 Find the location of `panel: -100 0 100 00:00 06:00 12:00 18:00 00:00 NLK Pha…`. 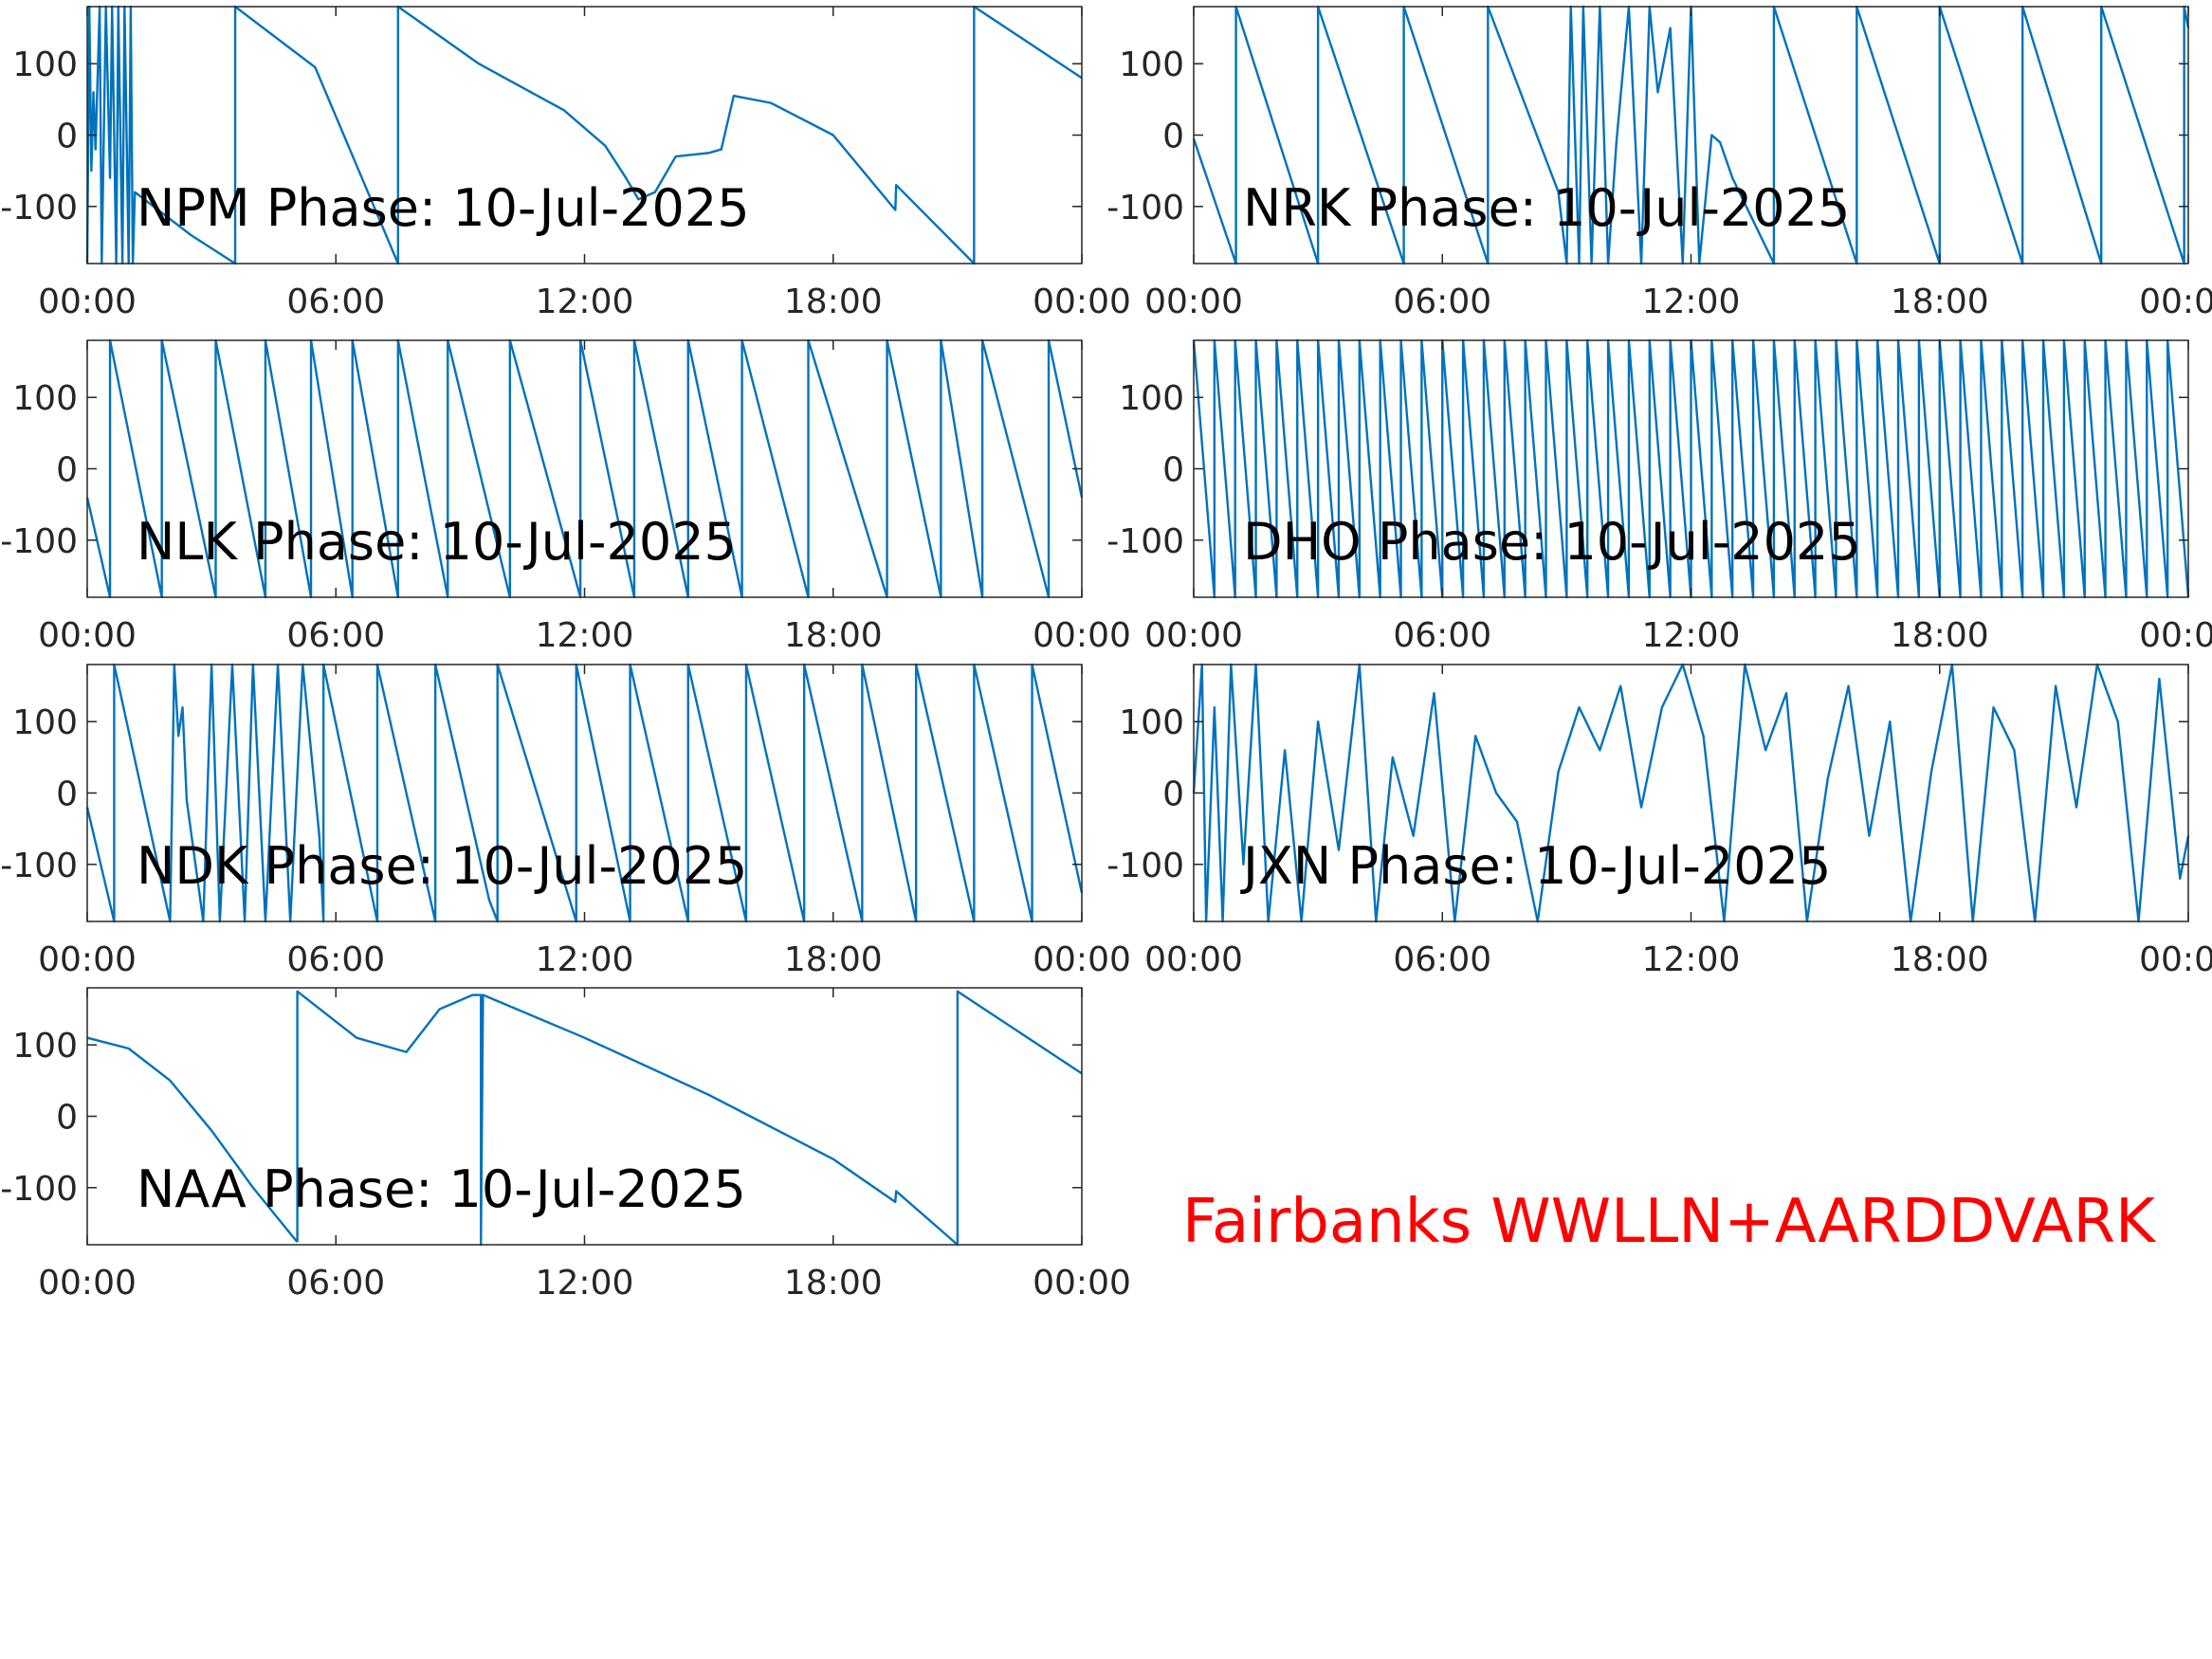

panel: -100 0 100 00:00 06:00 12:00 18:00 00:00 NLK Pha… is located at coordinates (565, 496).